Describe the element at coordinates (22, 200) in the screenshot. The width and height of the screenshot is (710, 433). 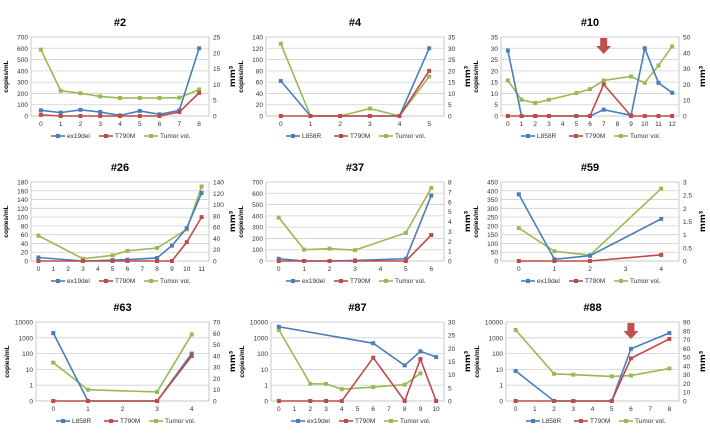
I see `y-tick-label: 140` at that location.